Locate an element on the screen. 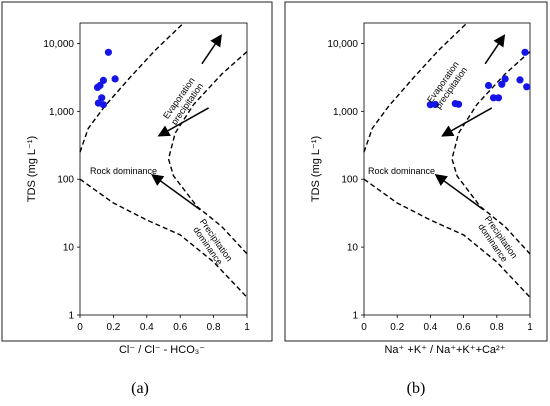 Image resolution: width=550 pixels, height=406 pixels. panel-b-rock-dominance-label: Rock dominance is located at coordinates (401, 171).